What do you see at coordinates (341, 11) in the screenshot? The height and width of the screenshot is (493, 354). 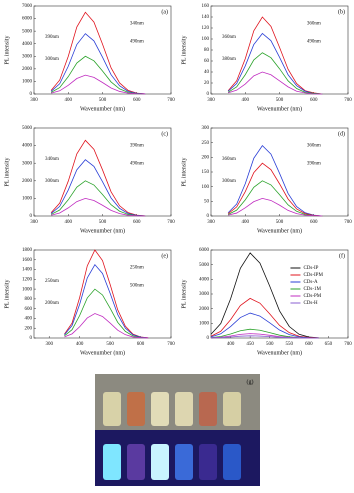 I see `panel-label: (b)` at bounding box center [341, 11].